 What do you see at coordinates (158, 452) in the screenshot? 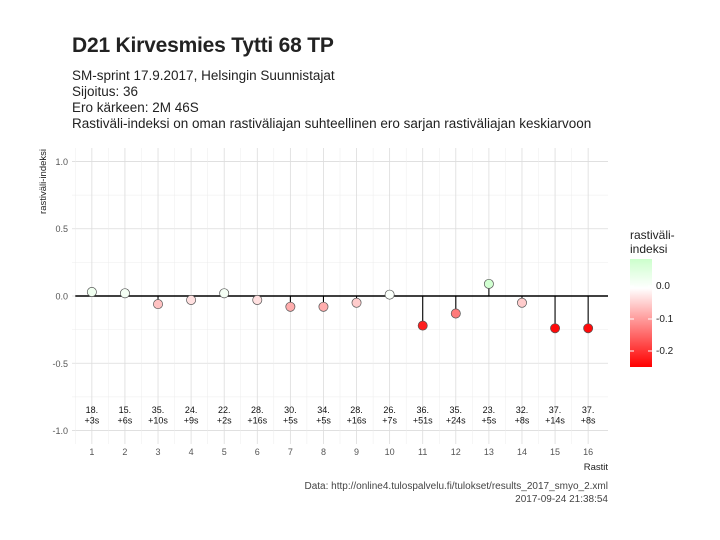
I see `x-tick-label: 3` at bounding box center [158, 452].